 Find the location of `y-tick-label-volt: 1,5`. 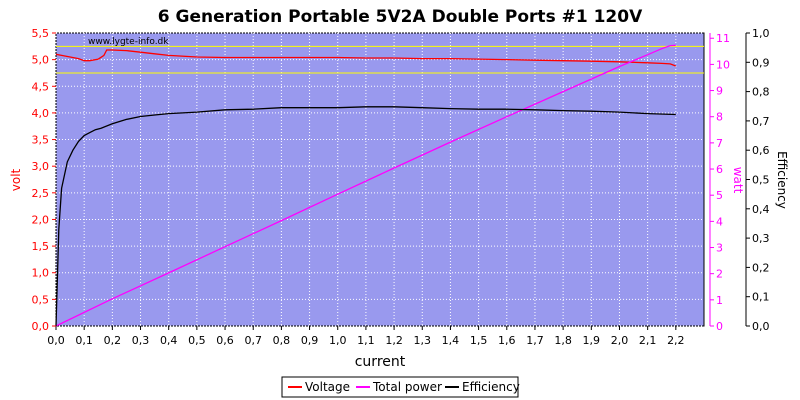

y-tick-label-volt: 1,5 is located at coordinates (41, 246).